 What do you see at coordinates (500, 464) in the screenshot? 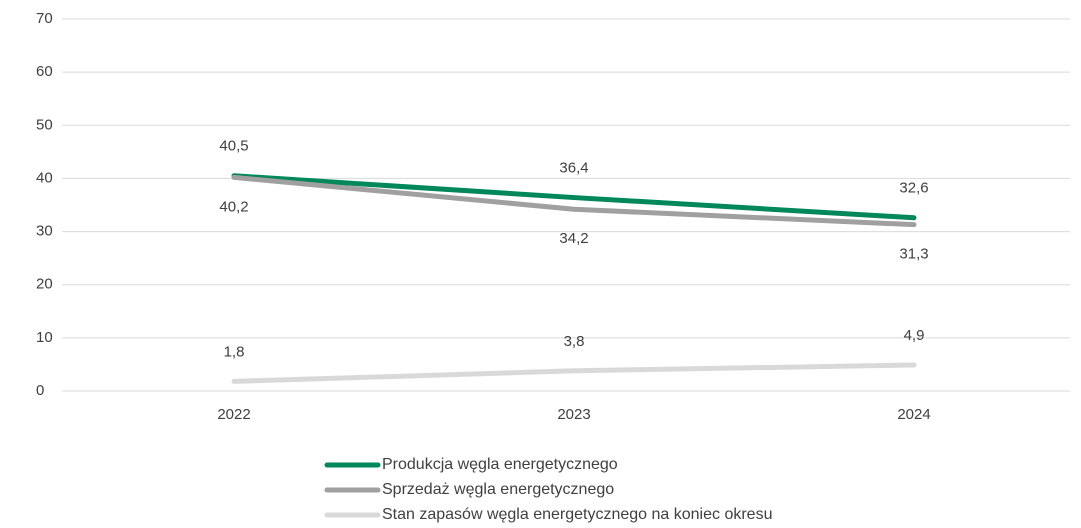
I see `legend-label: Produkcja węgla energetycznego` at bounding box center [500, 464].